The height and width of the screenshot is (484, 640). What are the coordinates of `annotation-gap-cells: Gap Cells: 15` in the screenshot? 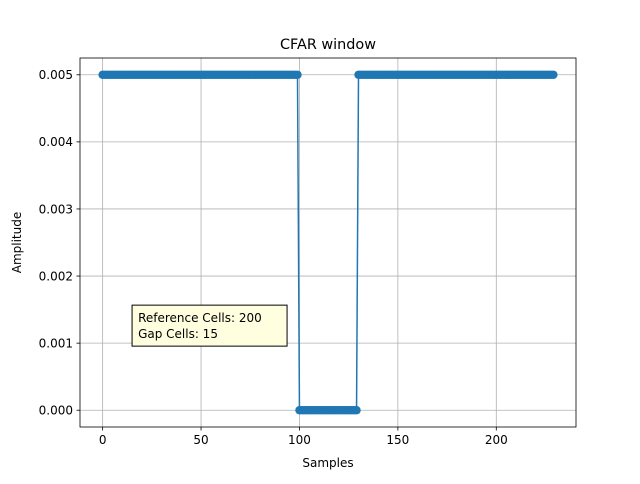 It's located at (178, 334).